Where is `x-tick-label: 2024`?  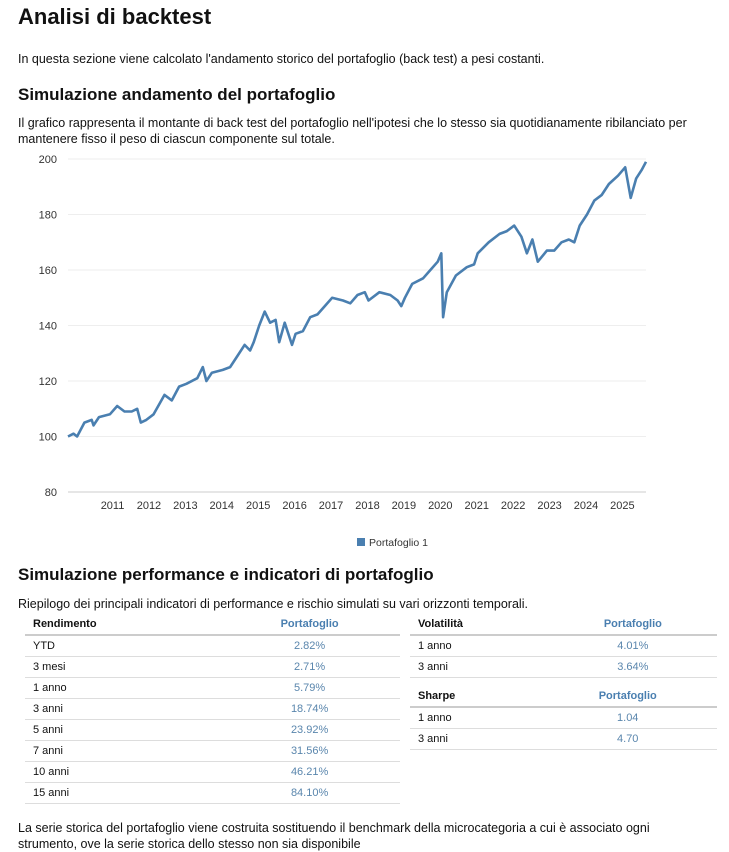 x-tick-label: 2024 is located at coordinates (586, 506).